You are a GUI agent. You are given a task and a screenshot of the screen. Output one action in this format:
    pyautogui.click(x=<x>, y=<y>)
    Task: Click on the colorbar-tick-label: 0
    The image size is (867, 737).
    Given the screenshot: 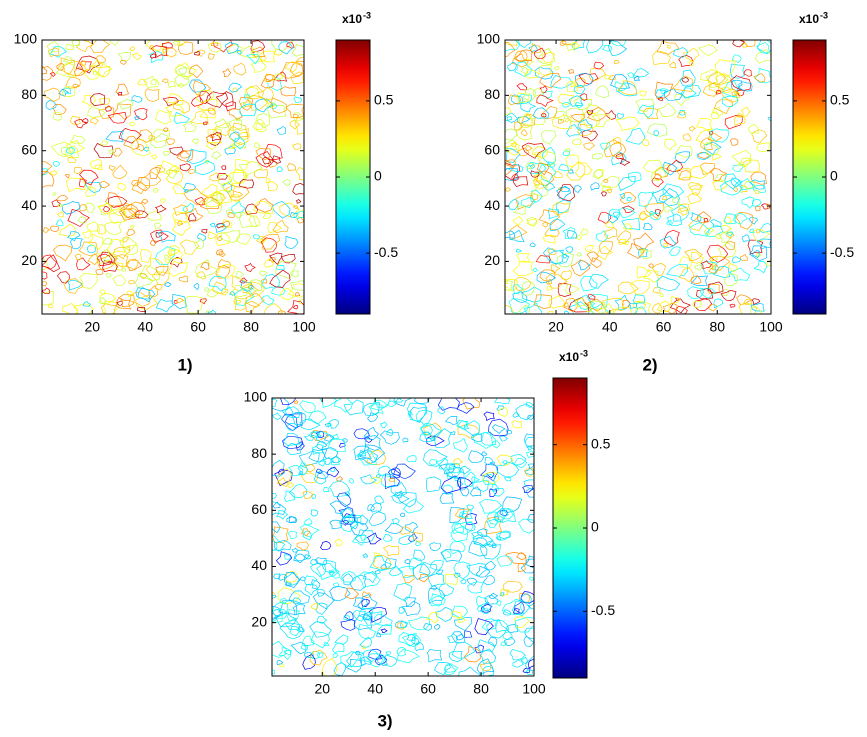 What is the action you would take?
    pyautogui.click(x=378, y=176)
    